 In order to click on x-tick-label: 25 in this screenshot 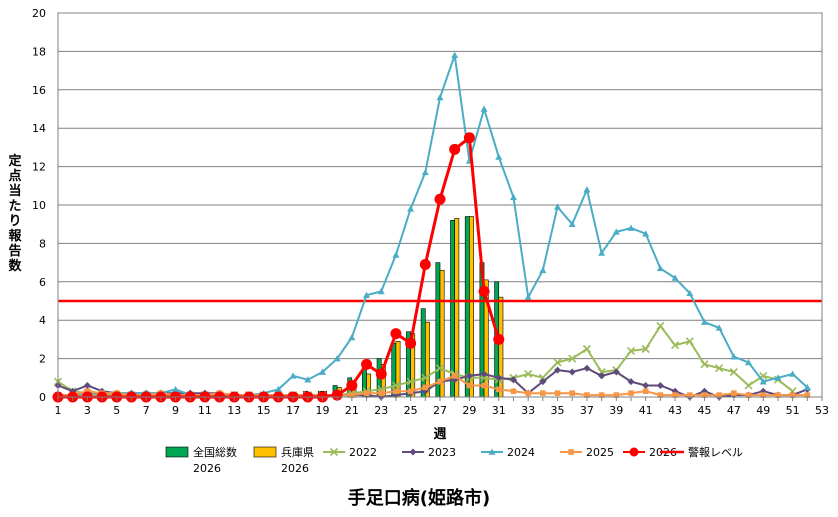, I will do `click(411, 410)`.